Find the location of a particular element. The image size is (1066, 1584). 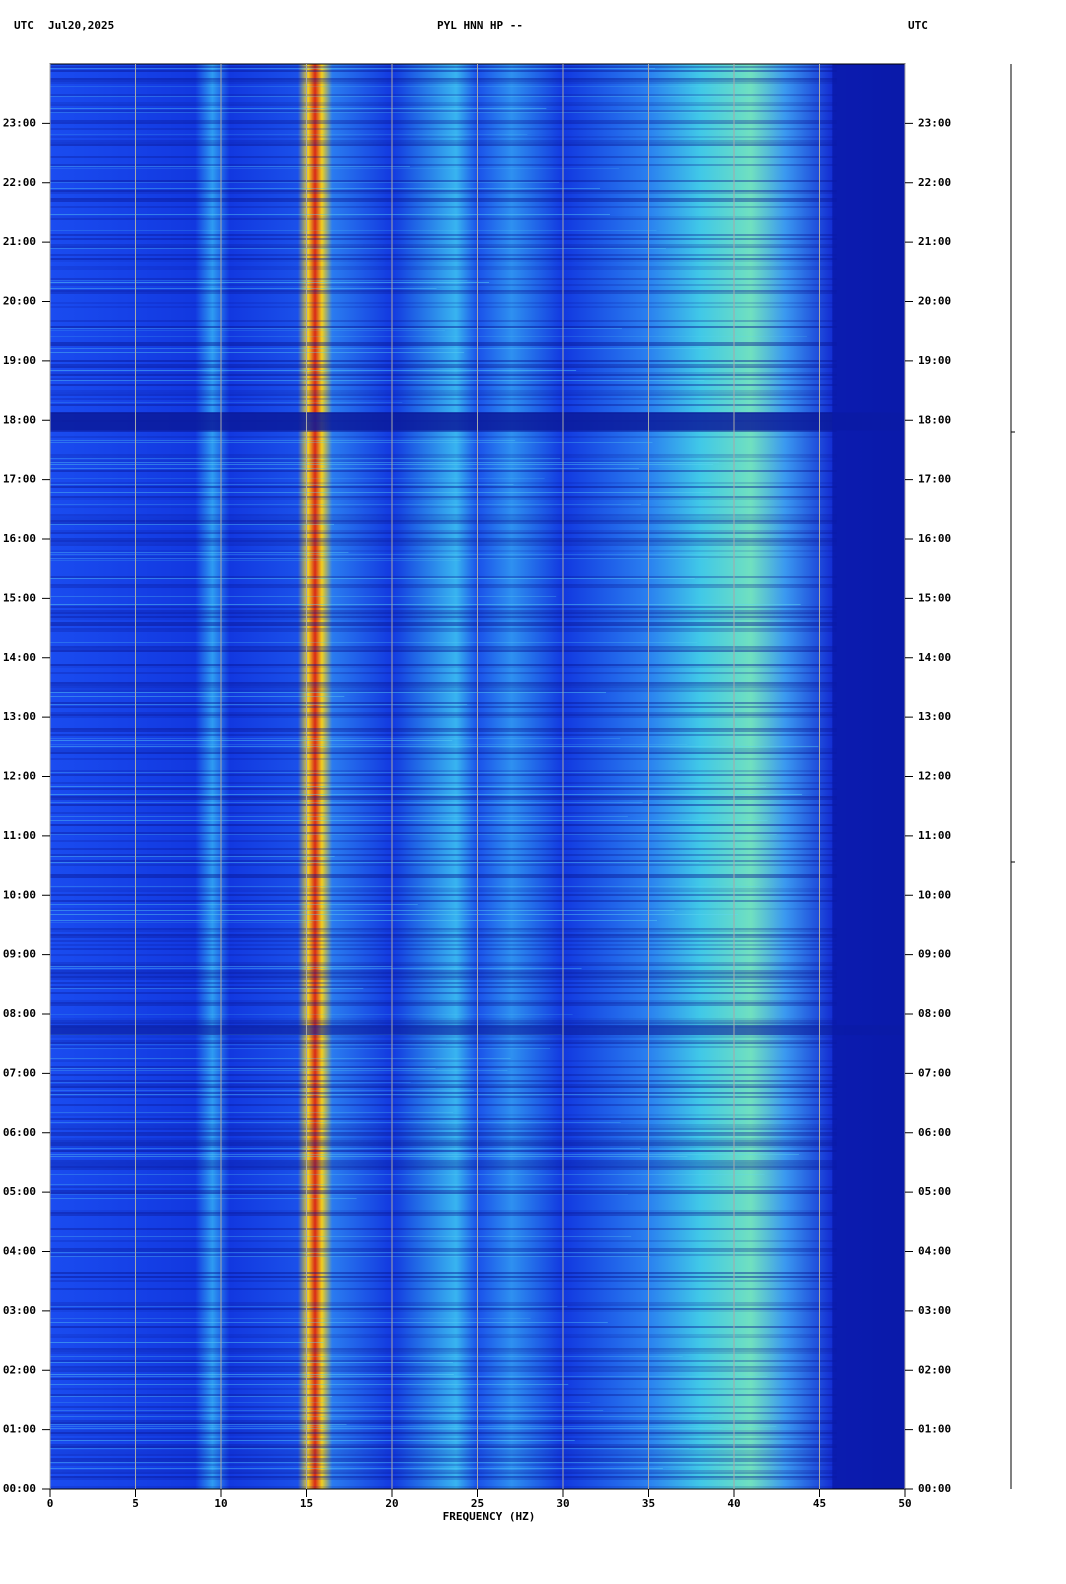

y-tick-label: 14:00 is located at coordinates (934, 657).